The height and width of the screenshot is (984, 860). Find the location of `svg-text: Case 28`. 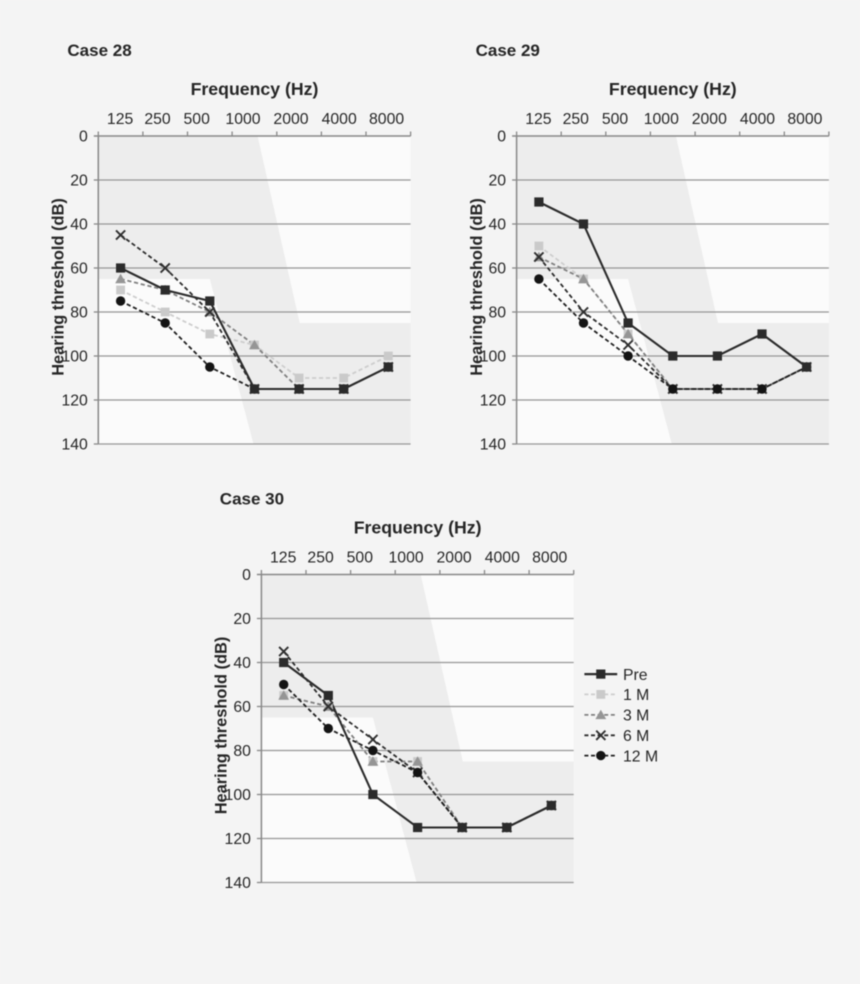

svg-text: Case 28 is located at coordinates (99, 50).